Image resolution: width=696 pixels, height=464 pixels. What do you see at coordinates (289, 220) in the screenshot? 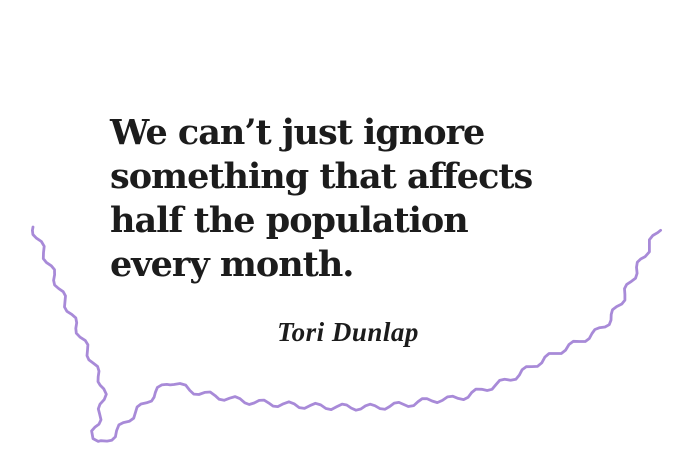
I see `quote-line: half the population` at bounding box center [289, 220].